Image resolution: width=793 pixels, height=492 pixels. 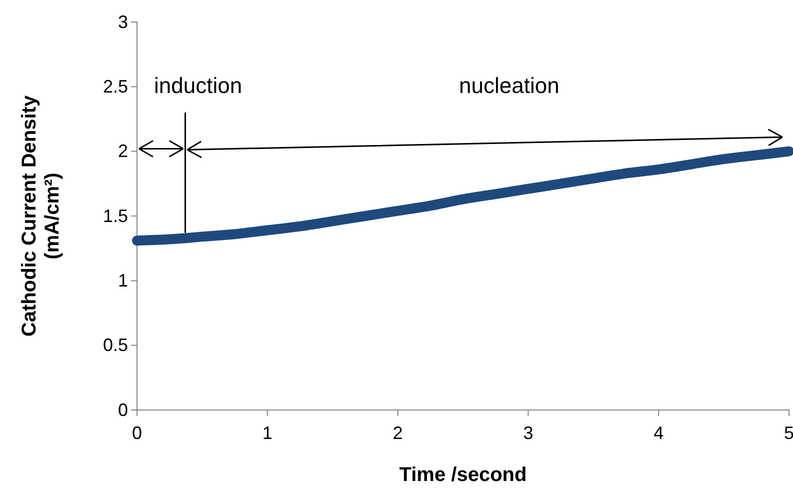 What do you see at coordinates (115, 86) in the screenshot?
I see `y-tick-label: 2.5` at bounding box center [115, 86].